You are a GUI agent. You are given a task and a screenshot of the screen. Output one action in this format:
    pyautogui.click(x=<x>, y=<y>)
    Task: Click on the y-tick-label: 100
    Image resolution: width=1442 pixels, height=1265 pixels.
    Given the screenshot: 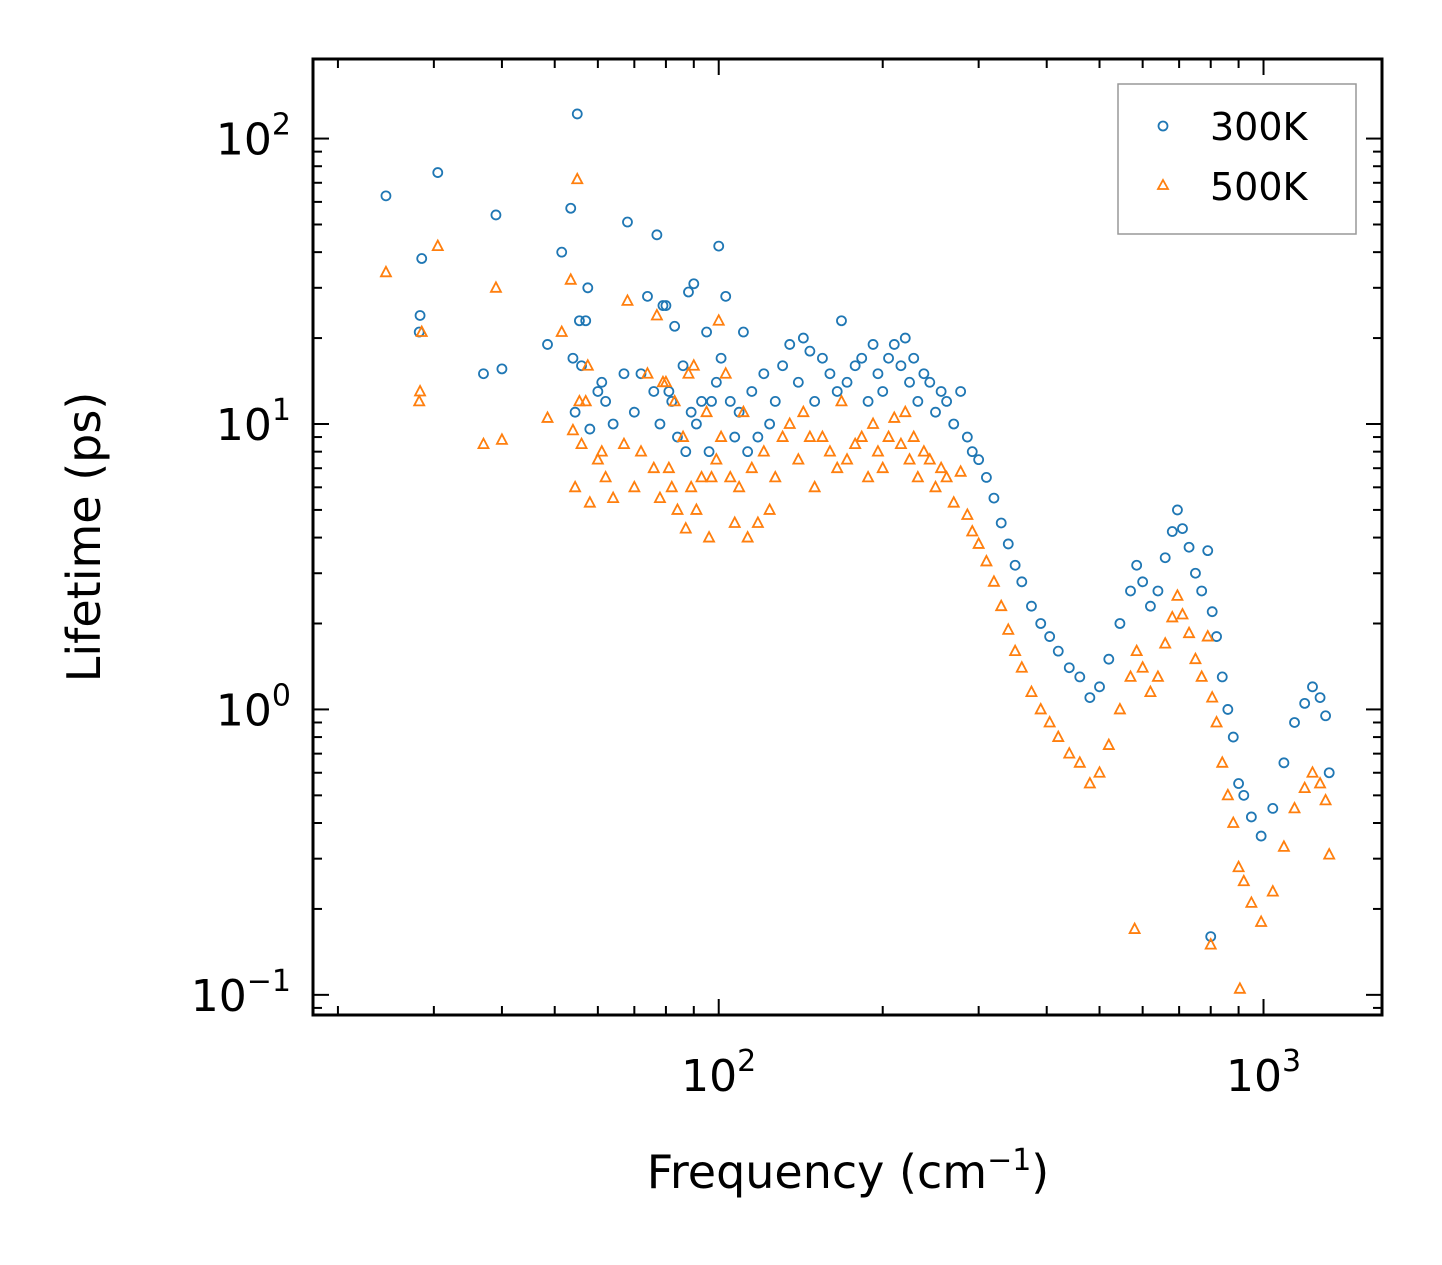 What is the action you would take?
    pyautogui.click(x=253, y=707)
    